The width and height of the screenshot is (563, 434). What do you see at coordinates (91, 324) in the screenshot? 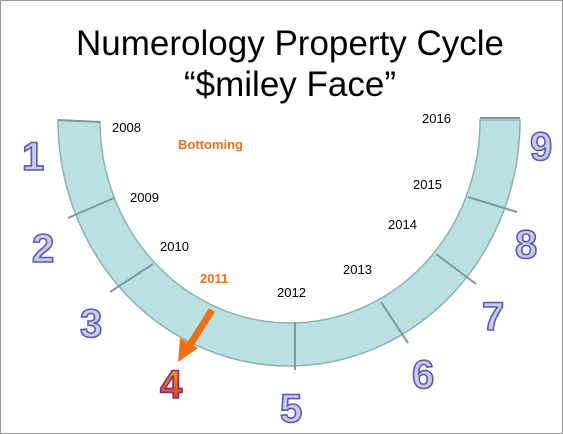
I see `phase-number: 3` at bounding box center [91, 324].